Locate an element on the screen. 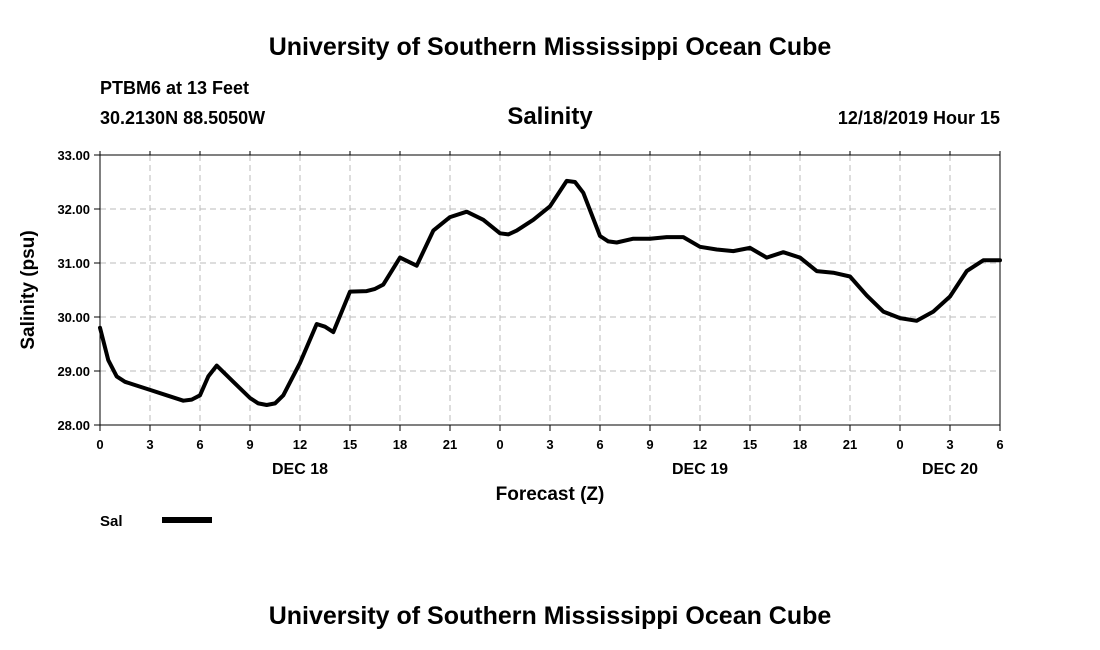  y-tick-label: 32.00 is located at coordinates (73, 209).